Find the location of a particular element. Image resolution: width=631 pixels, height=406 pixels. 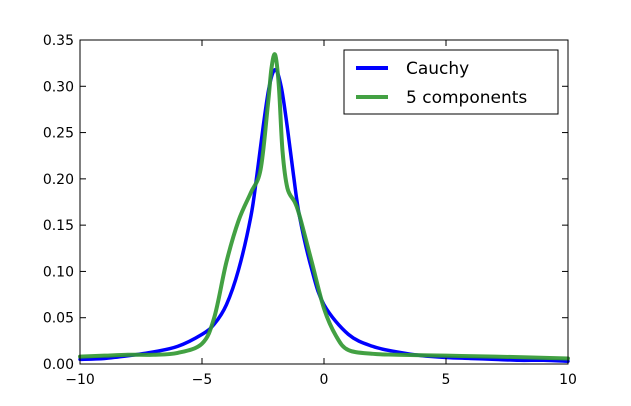

x-tick-label: 0 is located at coordinates (324, 380).